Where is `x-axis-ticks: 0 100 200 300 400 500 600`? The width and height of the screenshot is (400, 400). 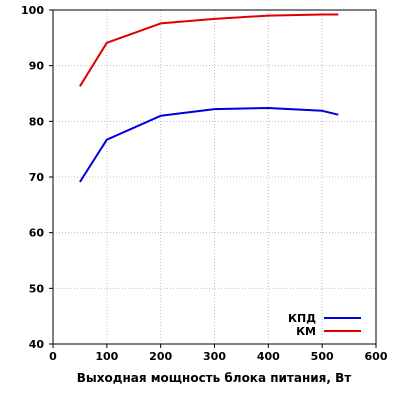
x-axis-ticks: 0 100 200 300 400 500 600 is located at coordinates (218, 353).